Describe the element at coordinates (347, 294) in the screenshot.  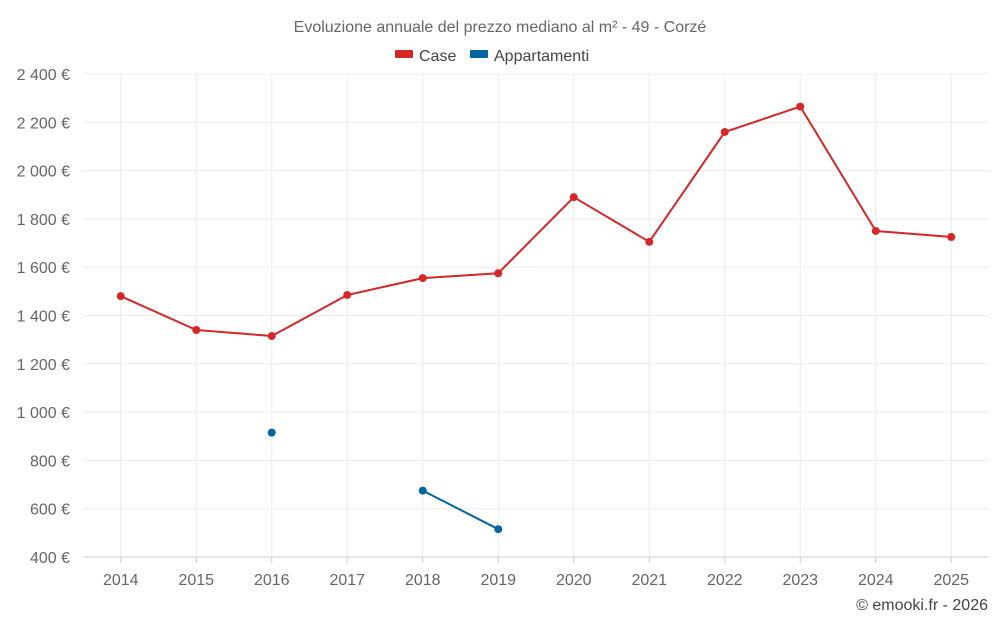
I see `data-point-case-2017: Case 2017: 1485` at that location.